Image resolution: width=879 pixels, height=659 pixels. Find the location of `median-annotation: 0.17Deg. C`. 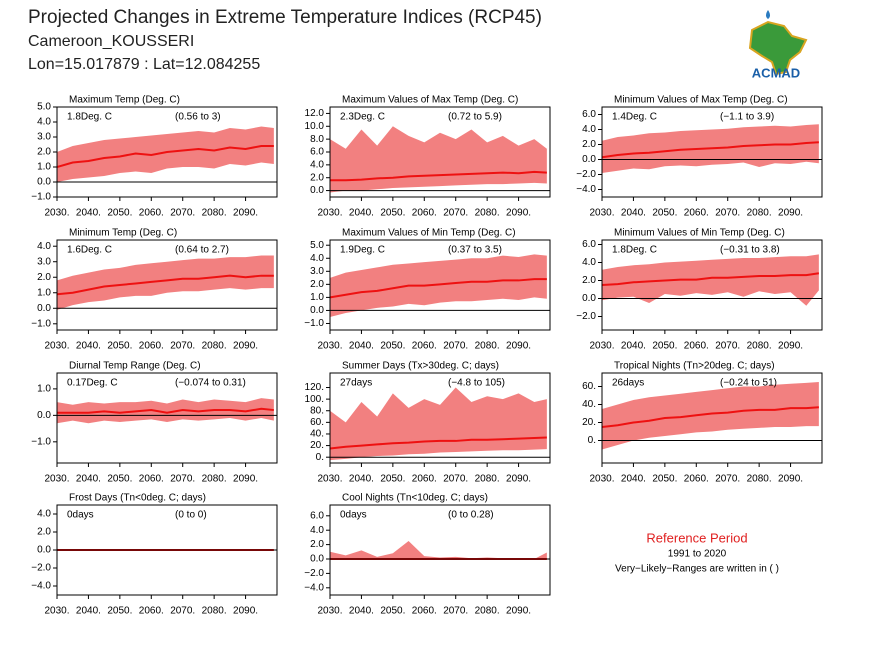

median-annotation: 0.17Deg. C is located at coordinates (92, 383).